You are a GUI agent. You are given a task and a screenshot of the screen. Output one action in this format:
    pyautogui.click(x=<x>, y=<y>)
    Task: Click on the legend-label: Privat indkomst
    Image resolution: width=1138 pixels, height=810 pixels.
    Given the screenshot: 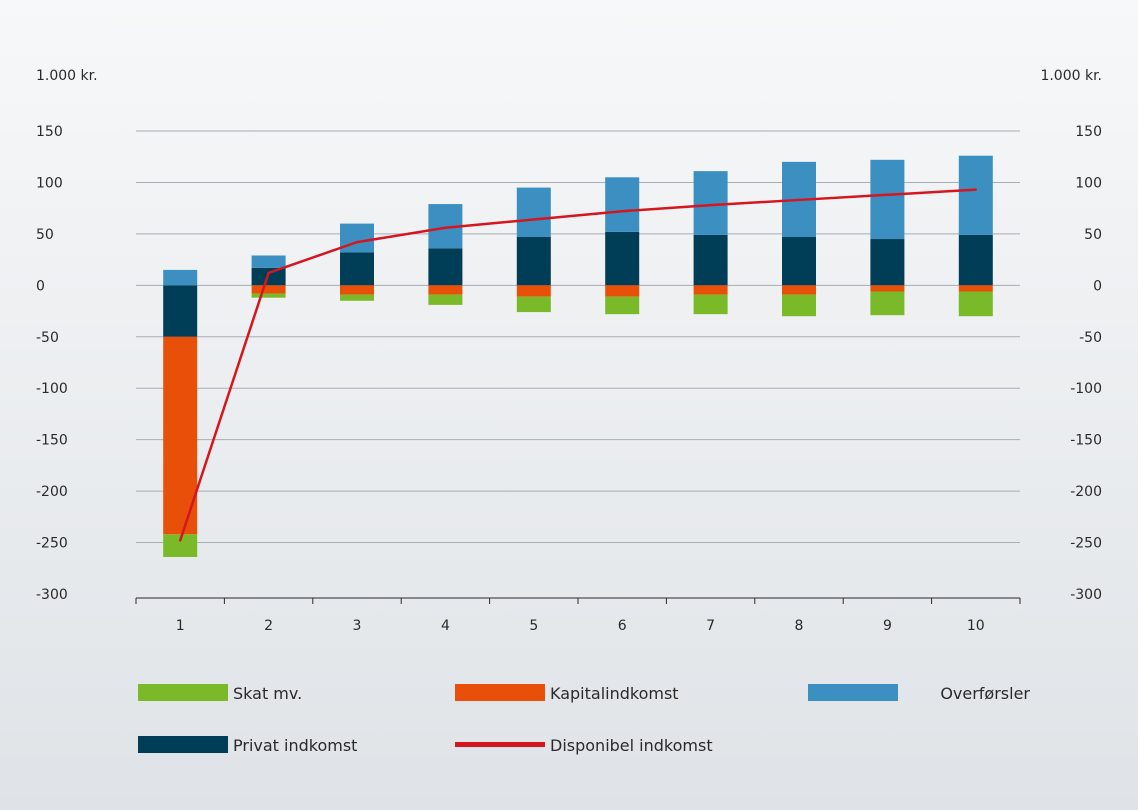 What is the action you would take?
    pyautogui.click(x=295, y=745)
    